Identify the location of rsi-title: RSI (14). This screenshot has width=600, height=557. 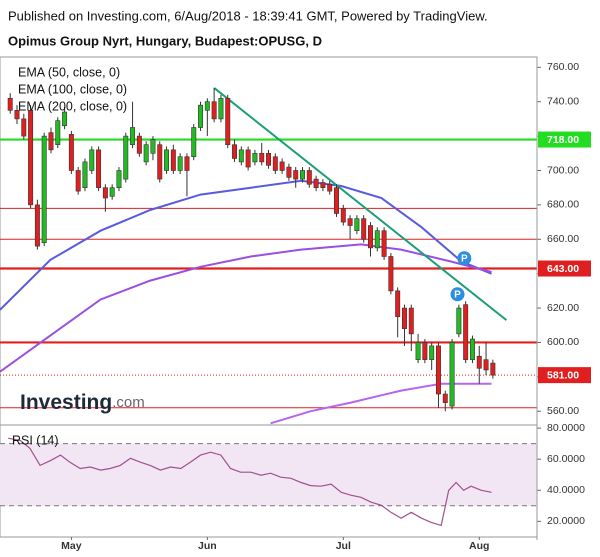
(35, 440).